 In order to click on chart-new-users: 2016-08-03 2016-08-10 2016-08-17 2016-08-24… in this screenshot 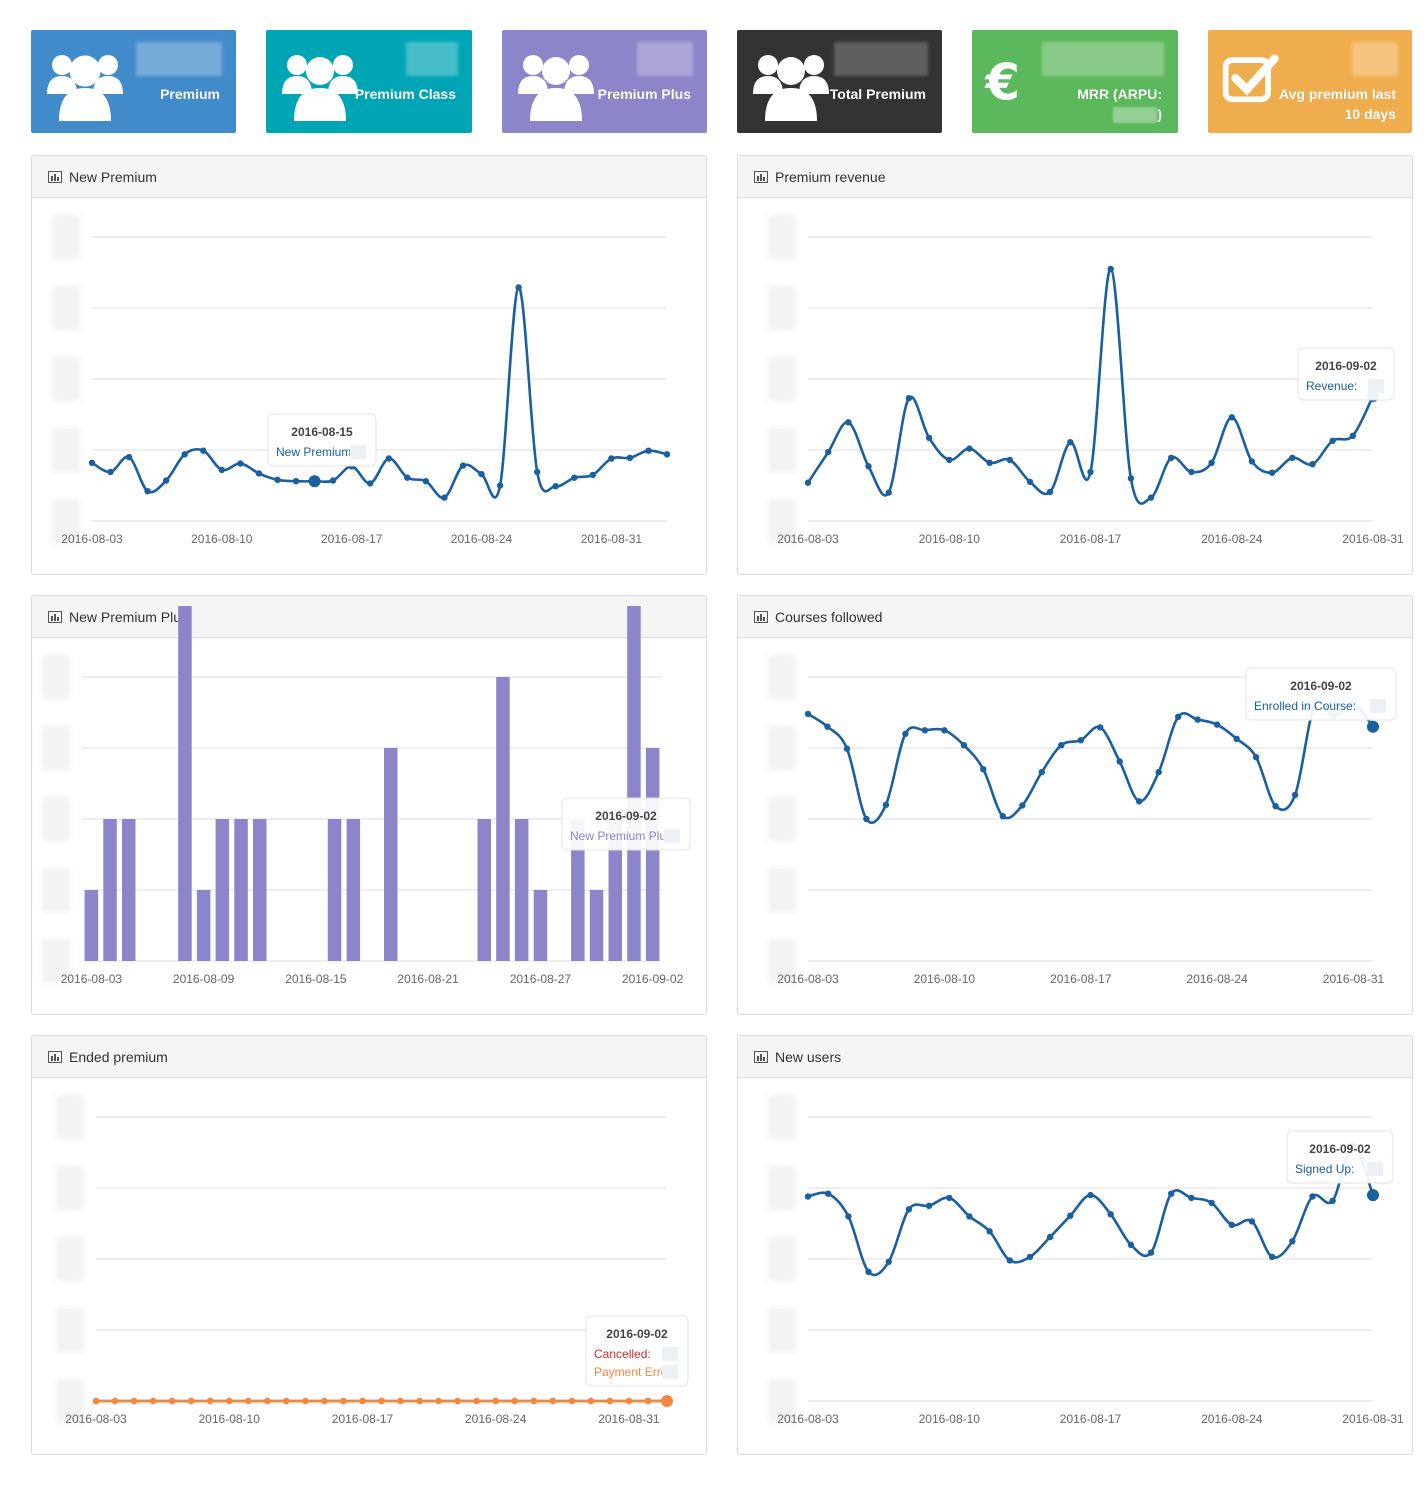, I will do `click(1075, 1267)`.